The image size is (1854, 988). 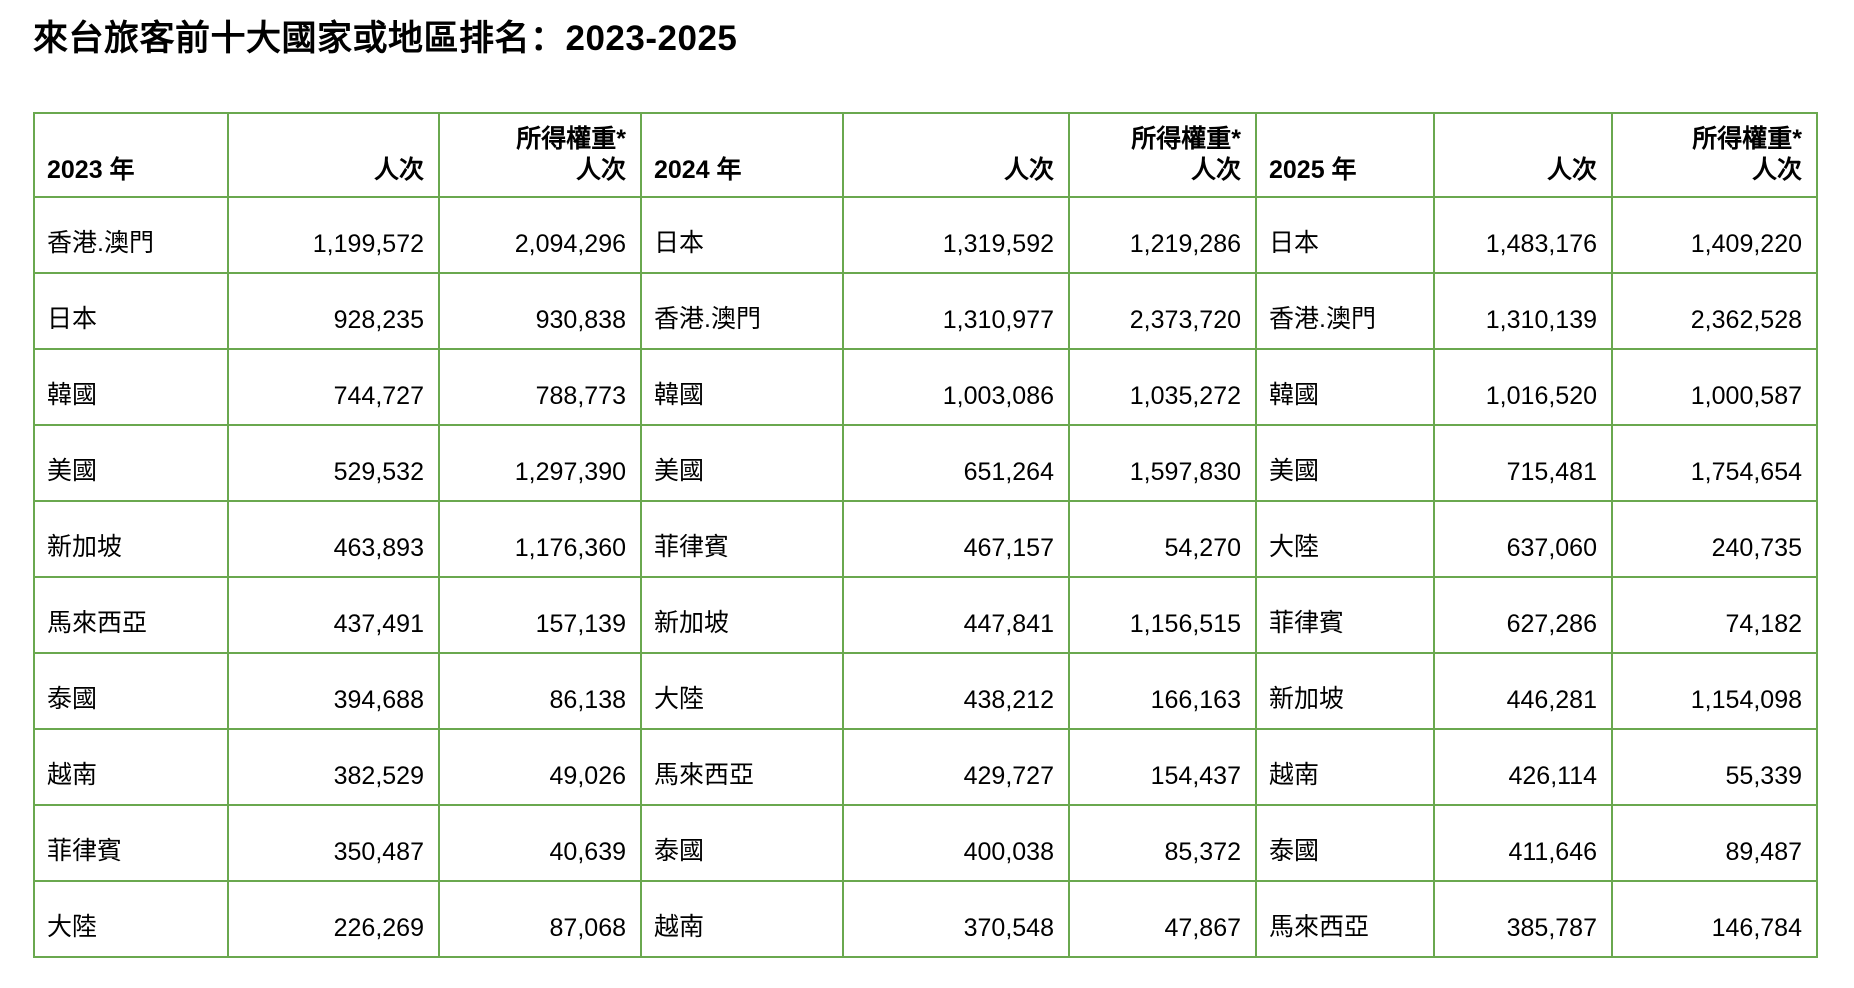 I want to click on weighted-visits-cell: 89,487, so click(x=1714, y=843).